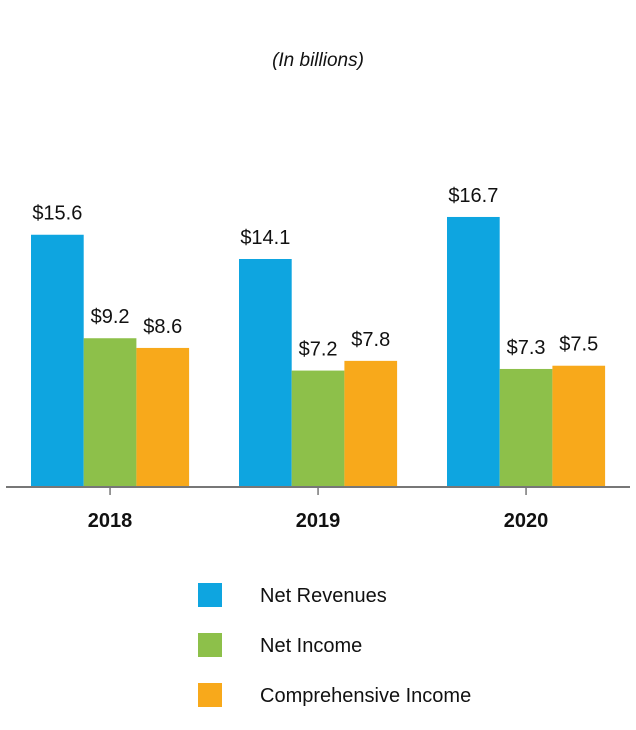 The image size is (636, 730). I want to click on value-label-2019-net-revenues: $14.1, so click(265, 238).